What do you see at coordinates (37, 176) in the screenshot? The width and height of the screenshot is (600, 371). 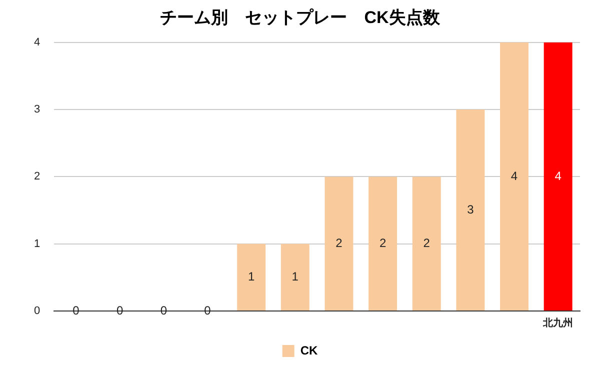 I see `y-tick-label: 2` at bounding box center [37, 176].